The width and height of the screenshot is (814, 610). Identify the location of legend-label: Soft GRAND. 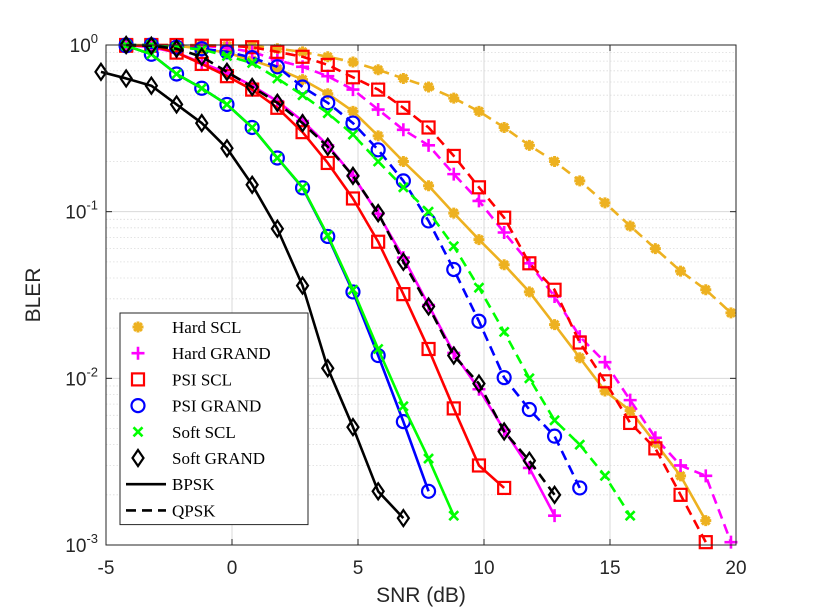
(218, 458).